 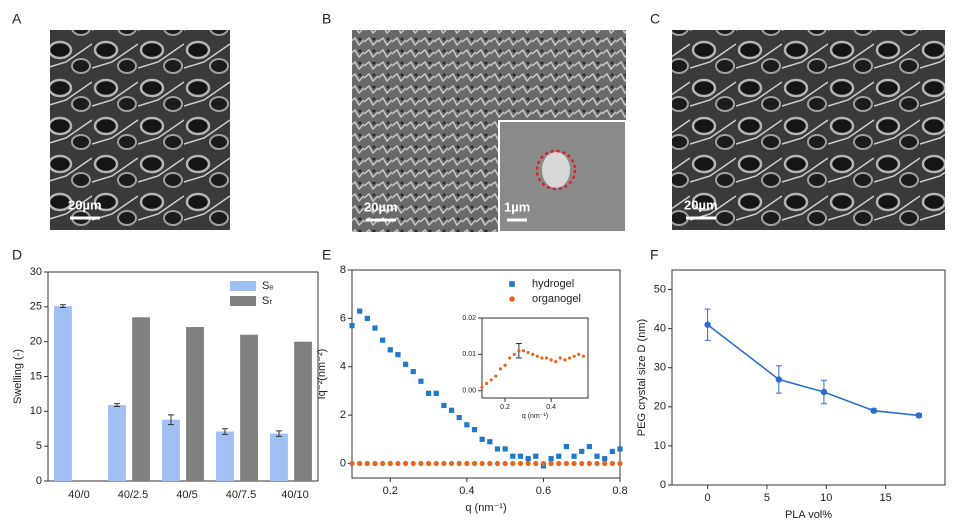 What do you see at coordinates (17, 255) in the screenshot?
I see `panel-label: D` at bounding box center [17, 255].